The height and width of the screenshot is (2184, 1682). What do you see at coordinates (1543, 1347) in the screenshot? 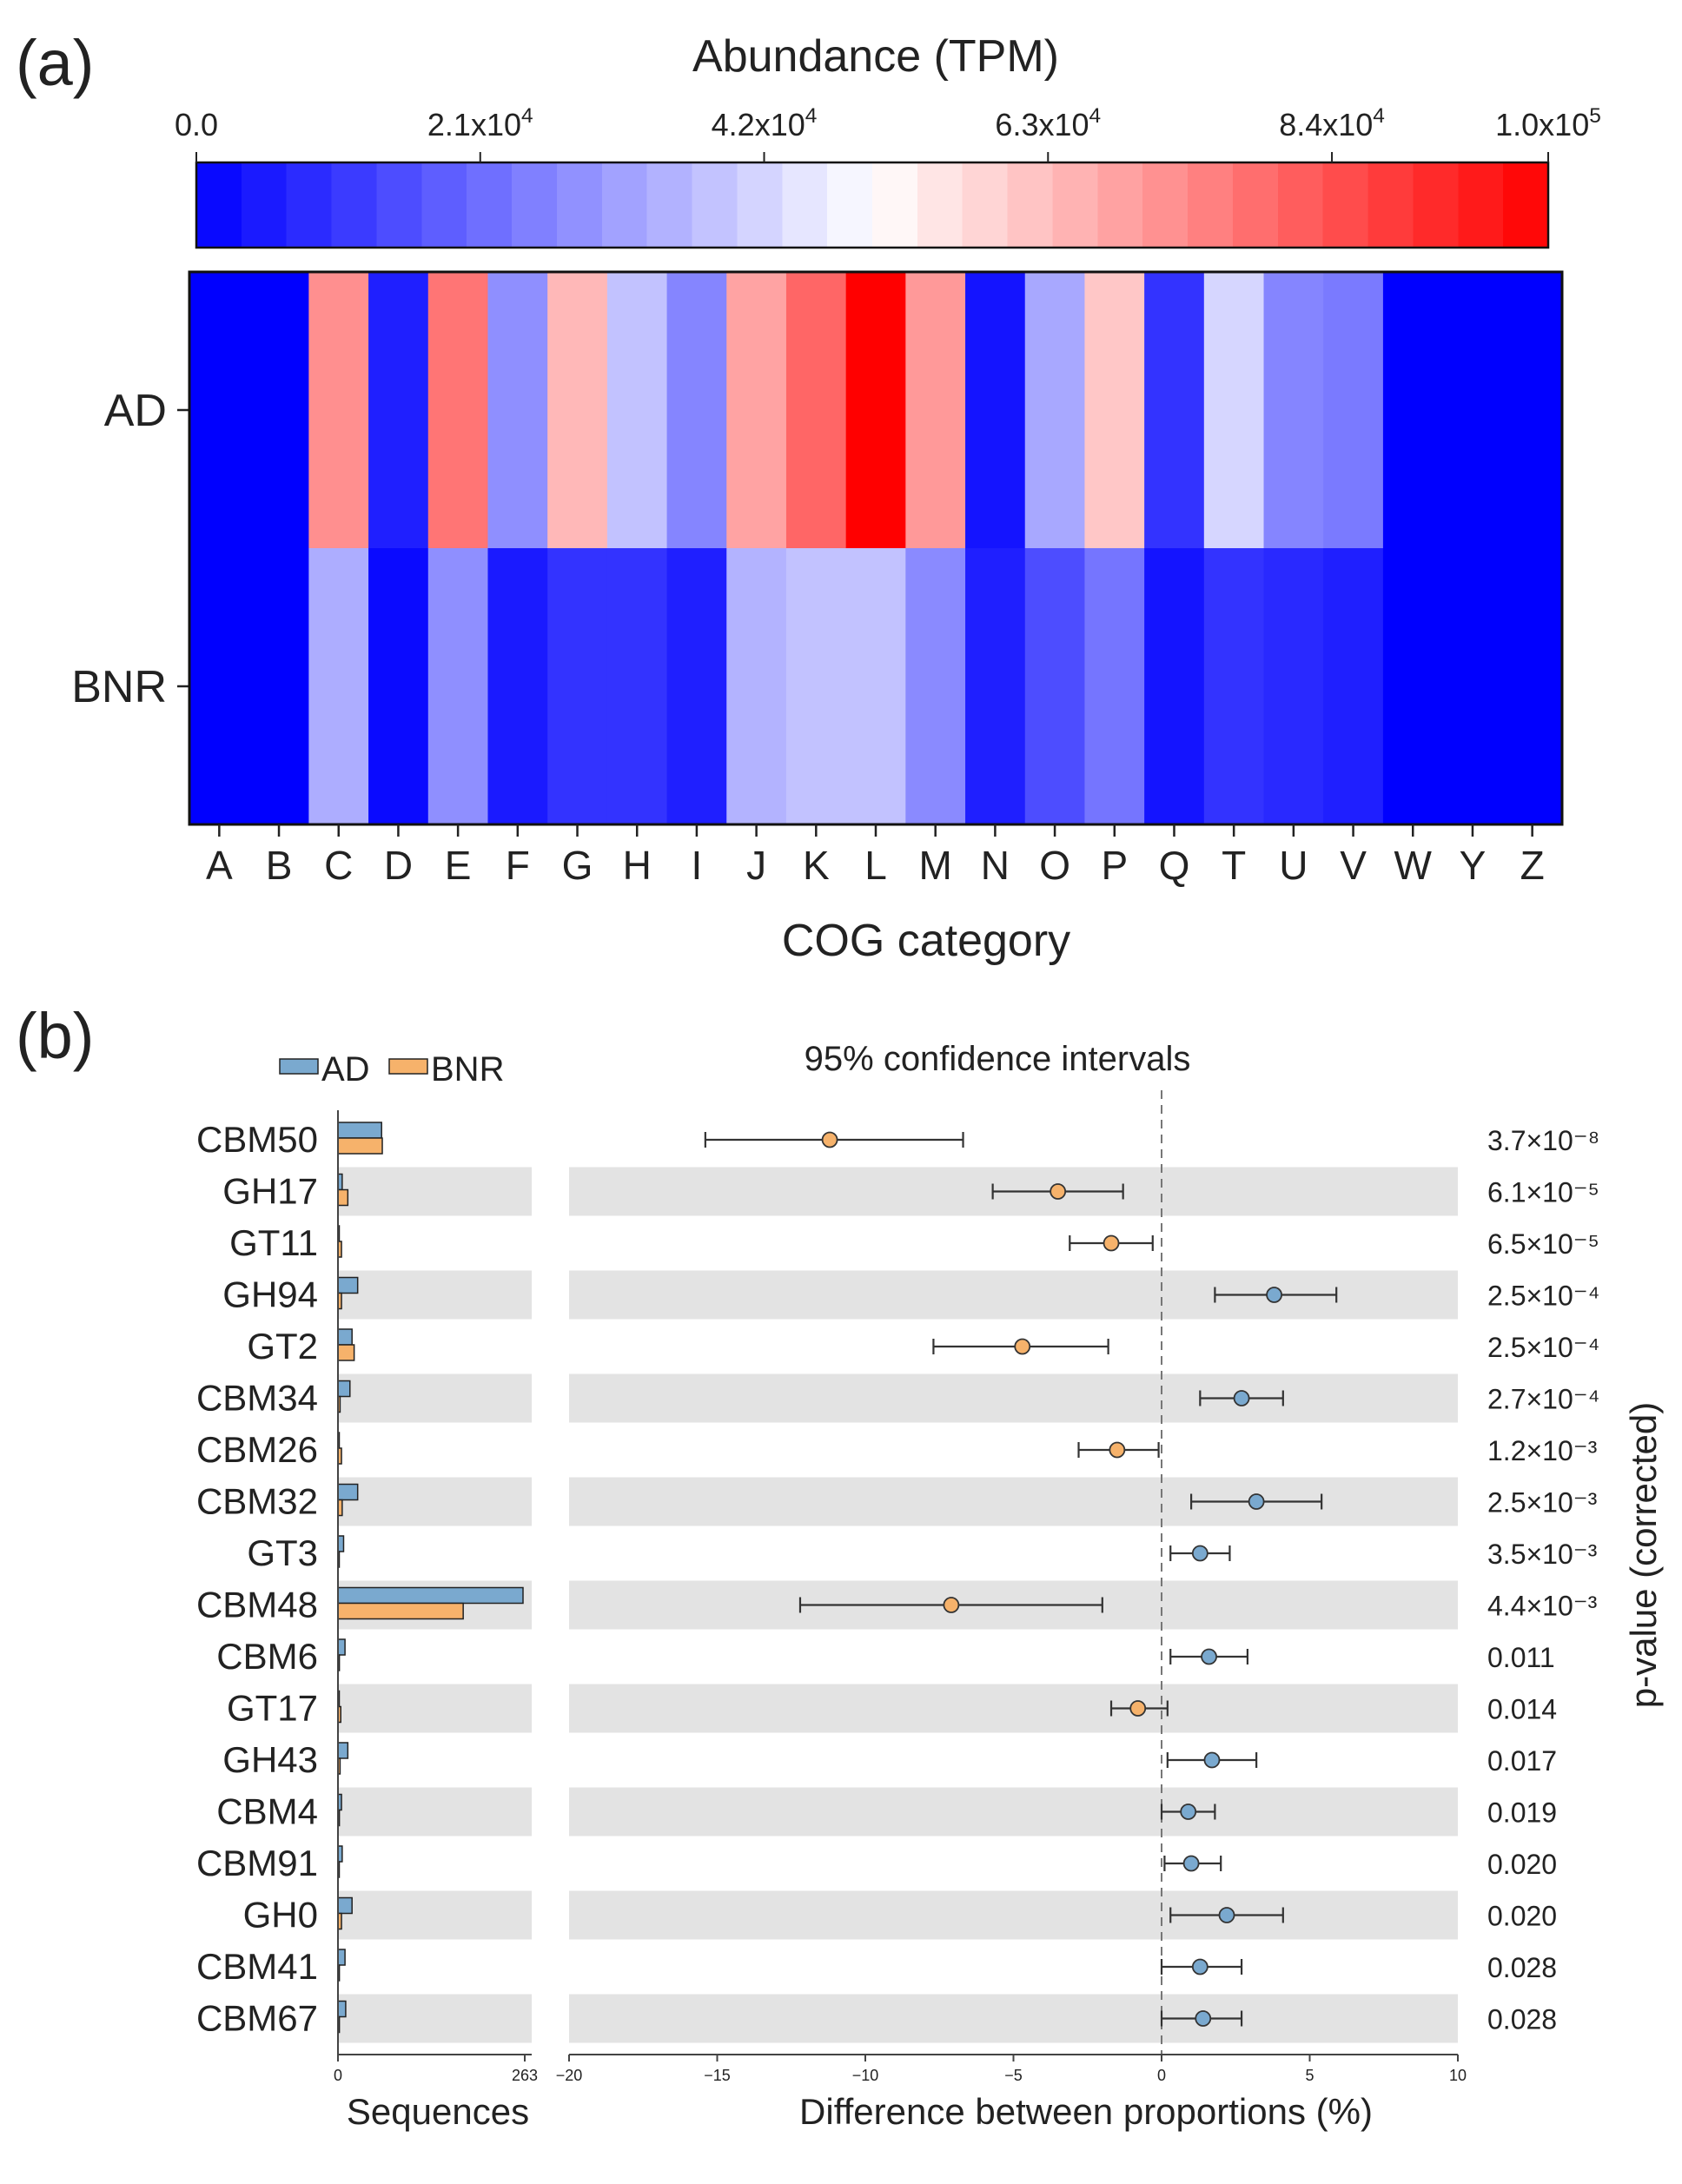
I see `pvalue-label: 2.5×10⁻⁴` at bounding box center [1543, 1347].